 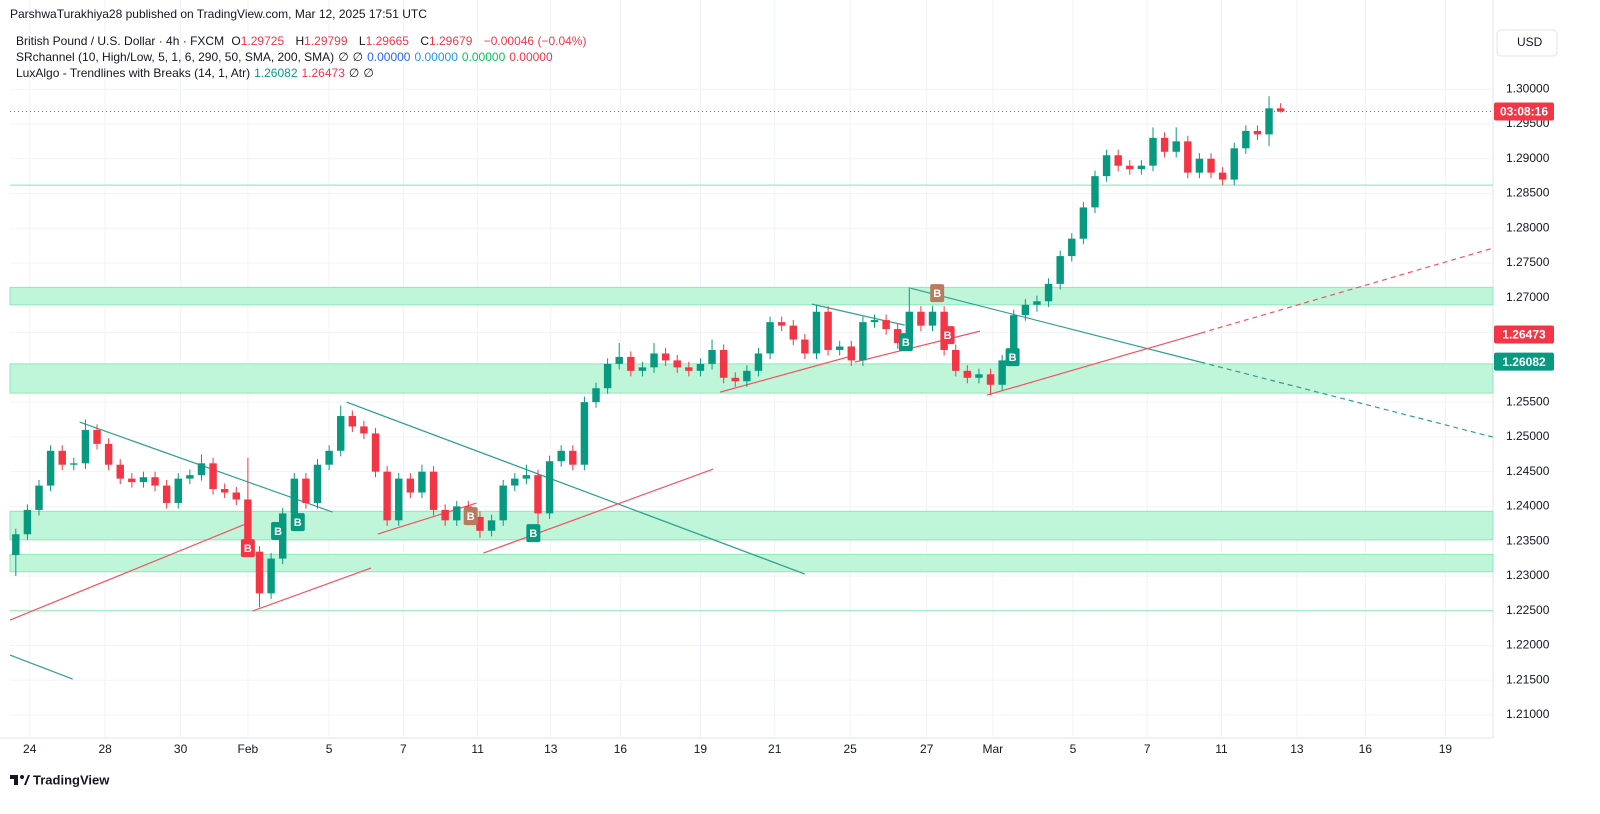 I want to click on x-tick-label: 16, so click(x=621, y=749).